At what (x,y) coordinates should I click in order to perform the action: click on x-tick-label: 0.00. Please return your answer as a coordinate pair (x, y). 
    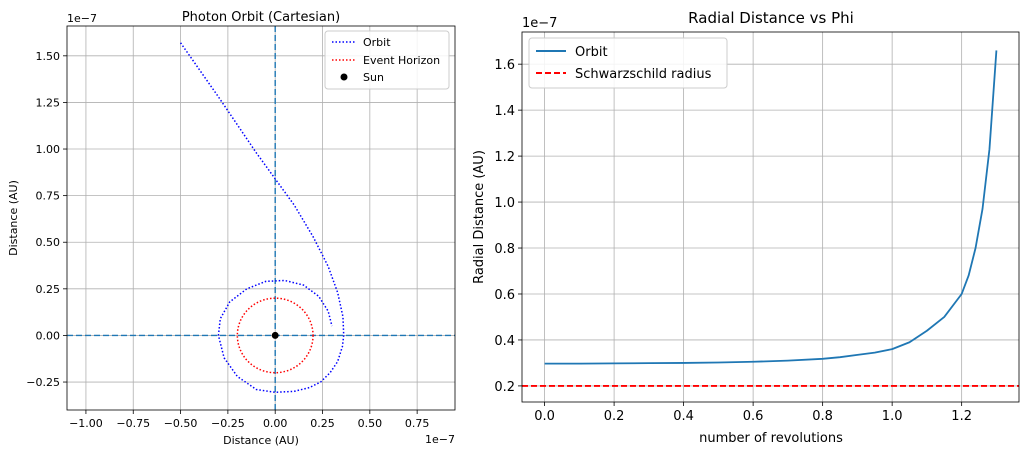
    Looking at the image, I should click on (275, 423).